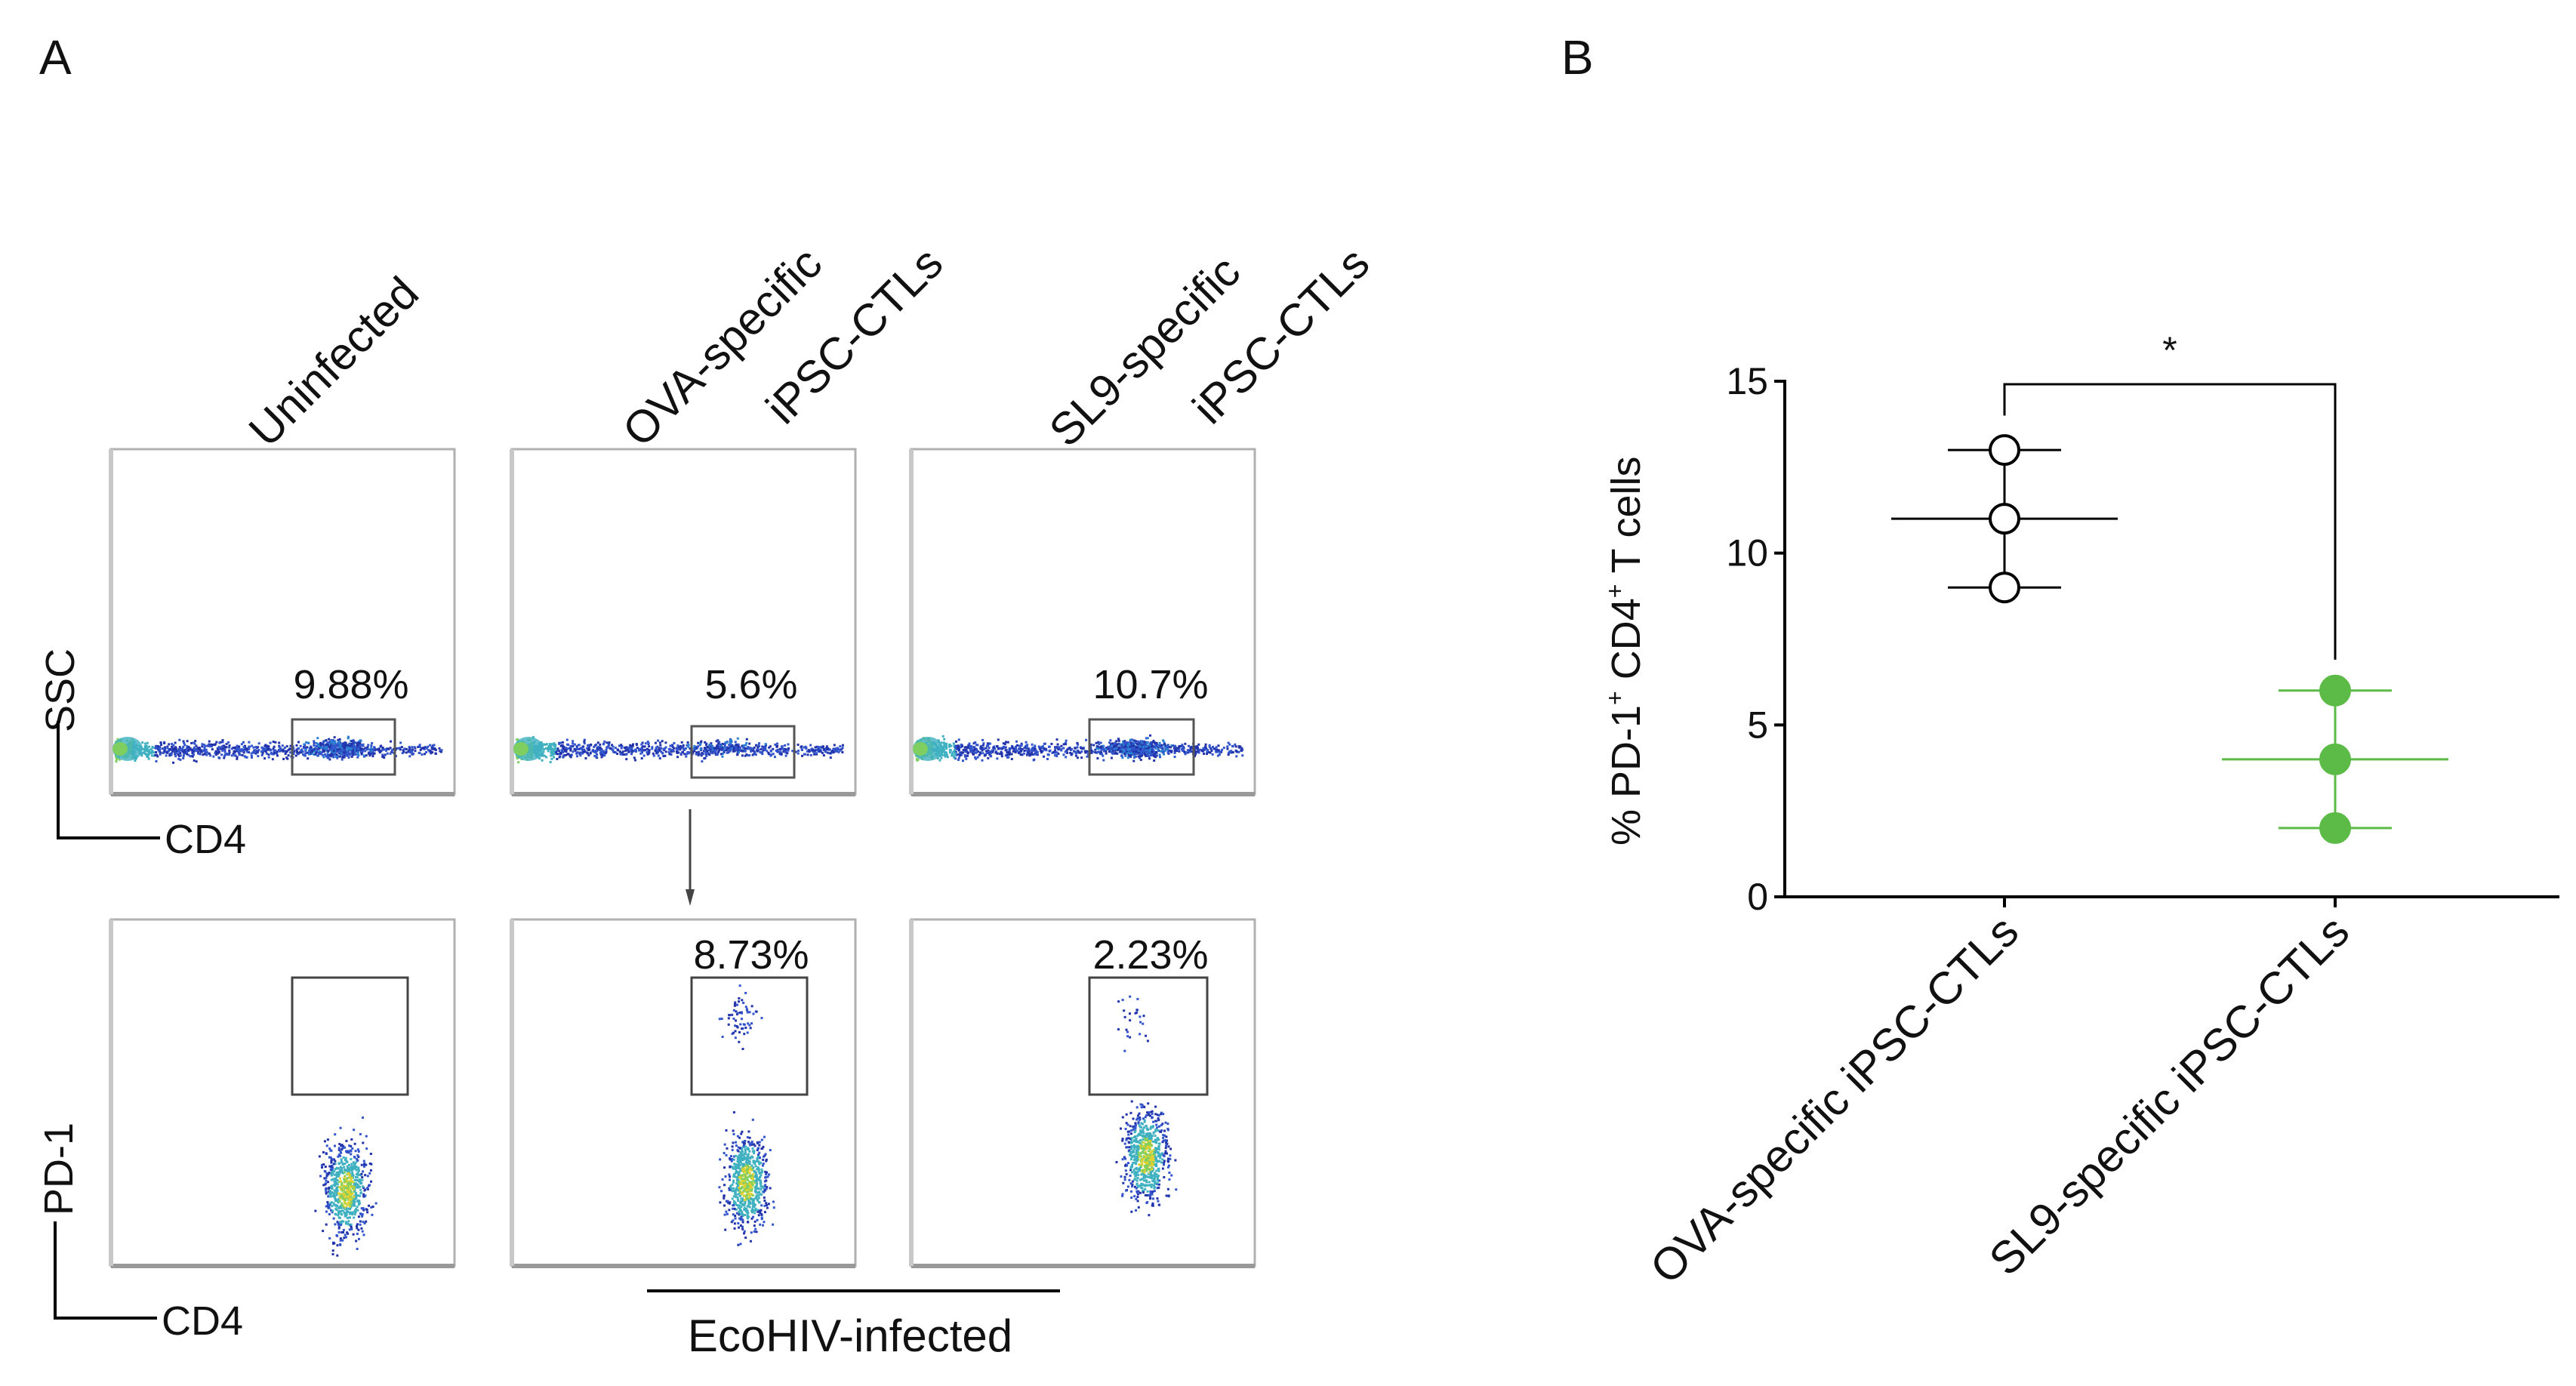 This screenshot has height=1386, width=2576. Describe the element at coordinates (1834, 1099) in the screenshot. I see `x-tick-label: OVA-specific iPSC-CTLs` at that location.